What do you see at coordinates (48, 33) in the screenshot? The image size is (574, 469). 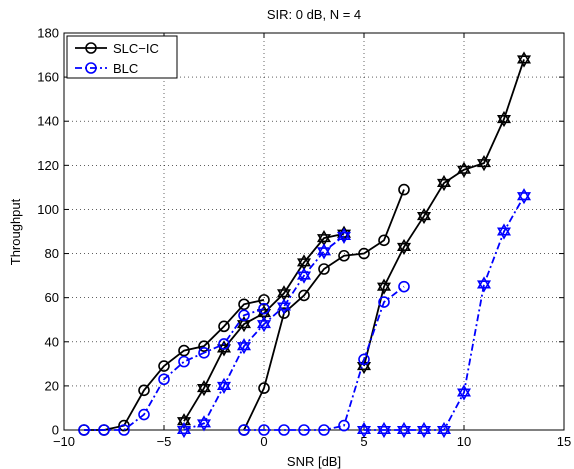 I see `y-tick-label: 180` at bounding box center [48, 33].